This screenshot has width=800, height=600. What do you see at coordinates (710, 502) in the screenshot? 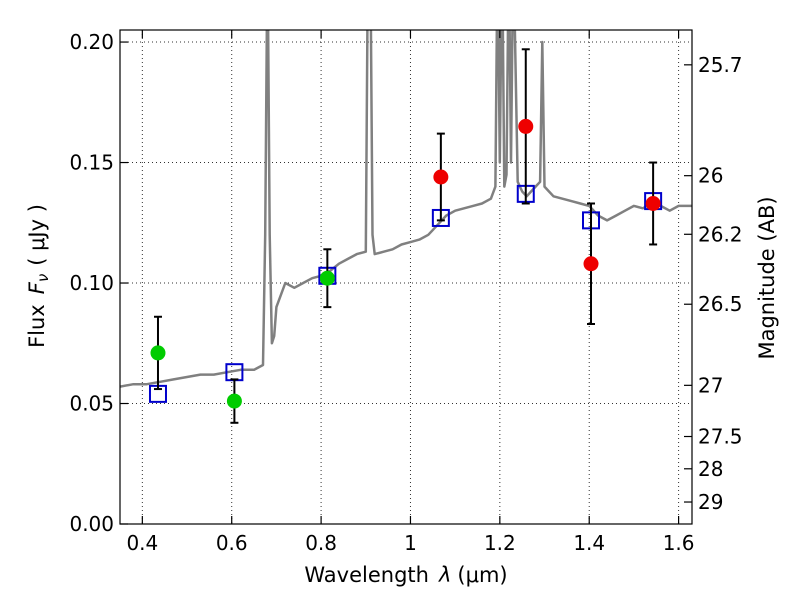
I see `y2-tick-label: 29` at bounding box center [710, 502].